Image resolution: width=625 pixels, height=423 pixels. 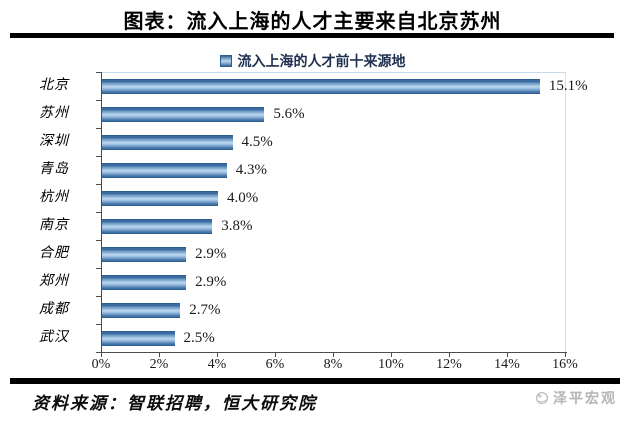 What do you see at coordinates (217, 364) in the screenshot?
I see `x-tick-label: 4%` at bounding box center [217, 364].